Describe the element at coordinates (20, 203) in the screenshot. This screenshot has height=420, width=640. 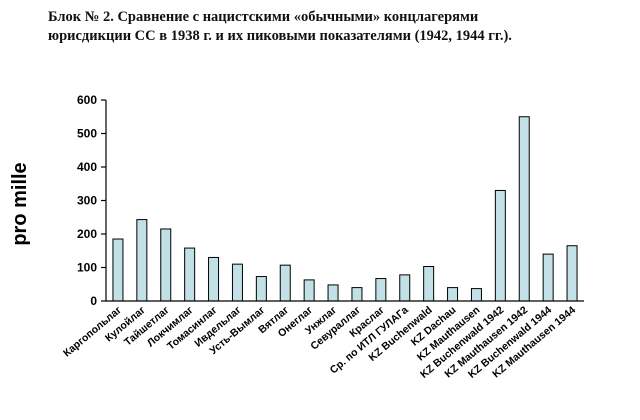
I see `y-axis-label: pro mille` at that location.